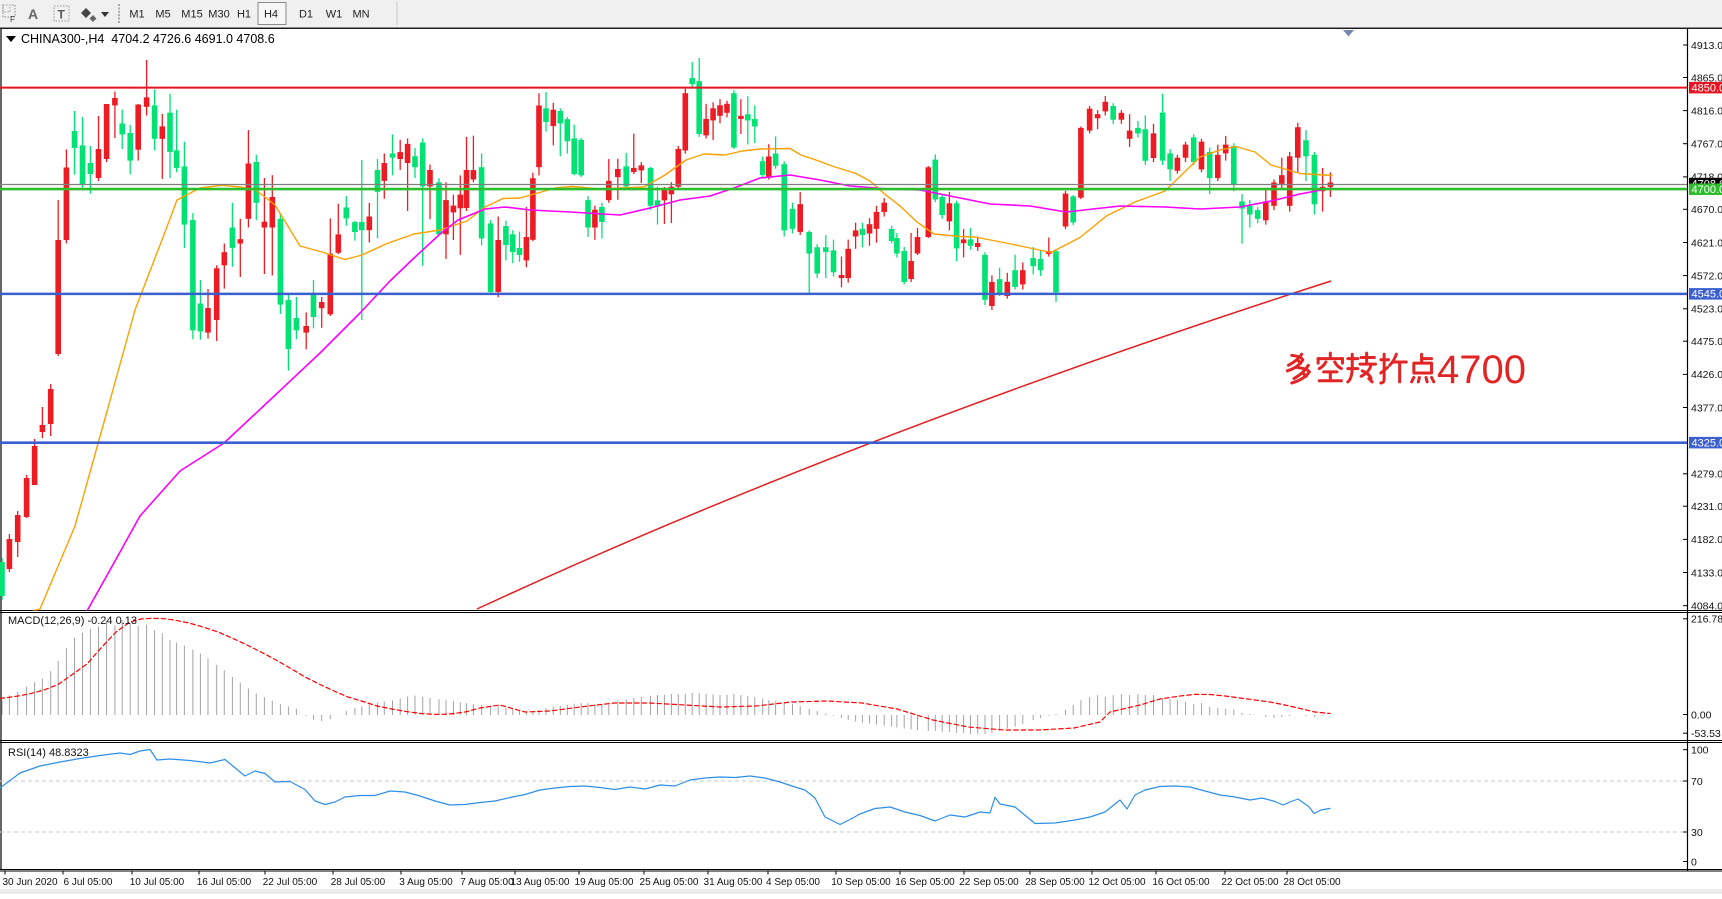 This screenshot has height=899, width=1722. Describe the element at coordinates (487, 882) in the screenshot. I see `svg-text: 7 Aug 05:00` at that location.